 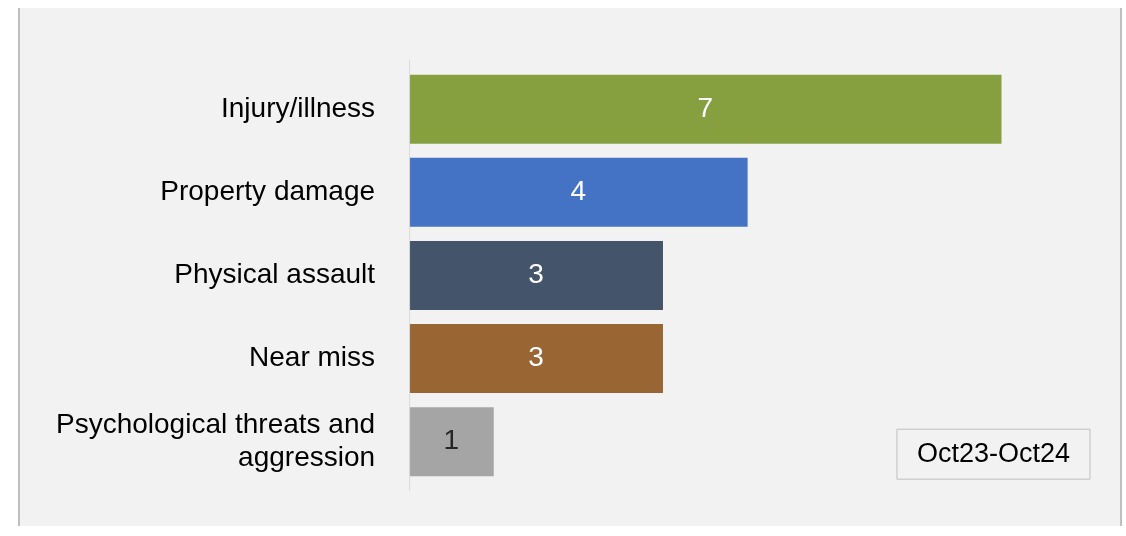 I want to click on data-label: 7, so click(x=705, y=107).